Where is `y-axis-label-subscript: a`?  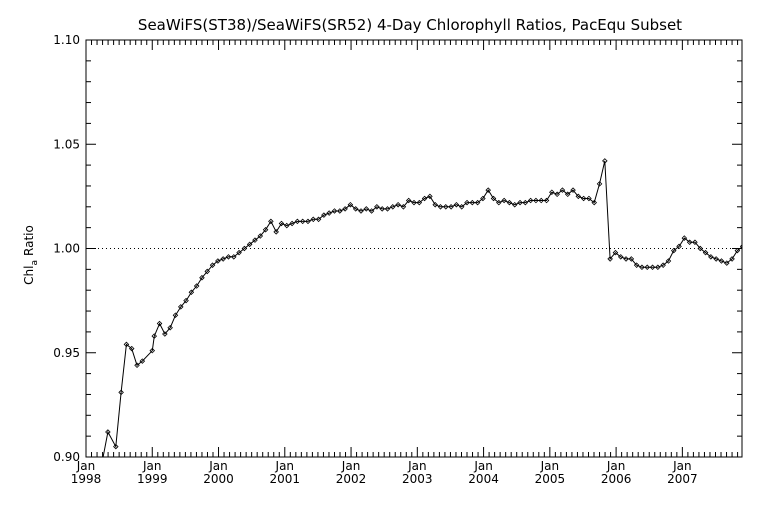 y-axis-label-subscript: a is located at coordinates (35, 263).